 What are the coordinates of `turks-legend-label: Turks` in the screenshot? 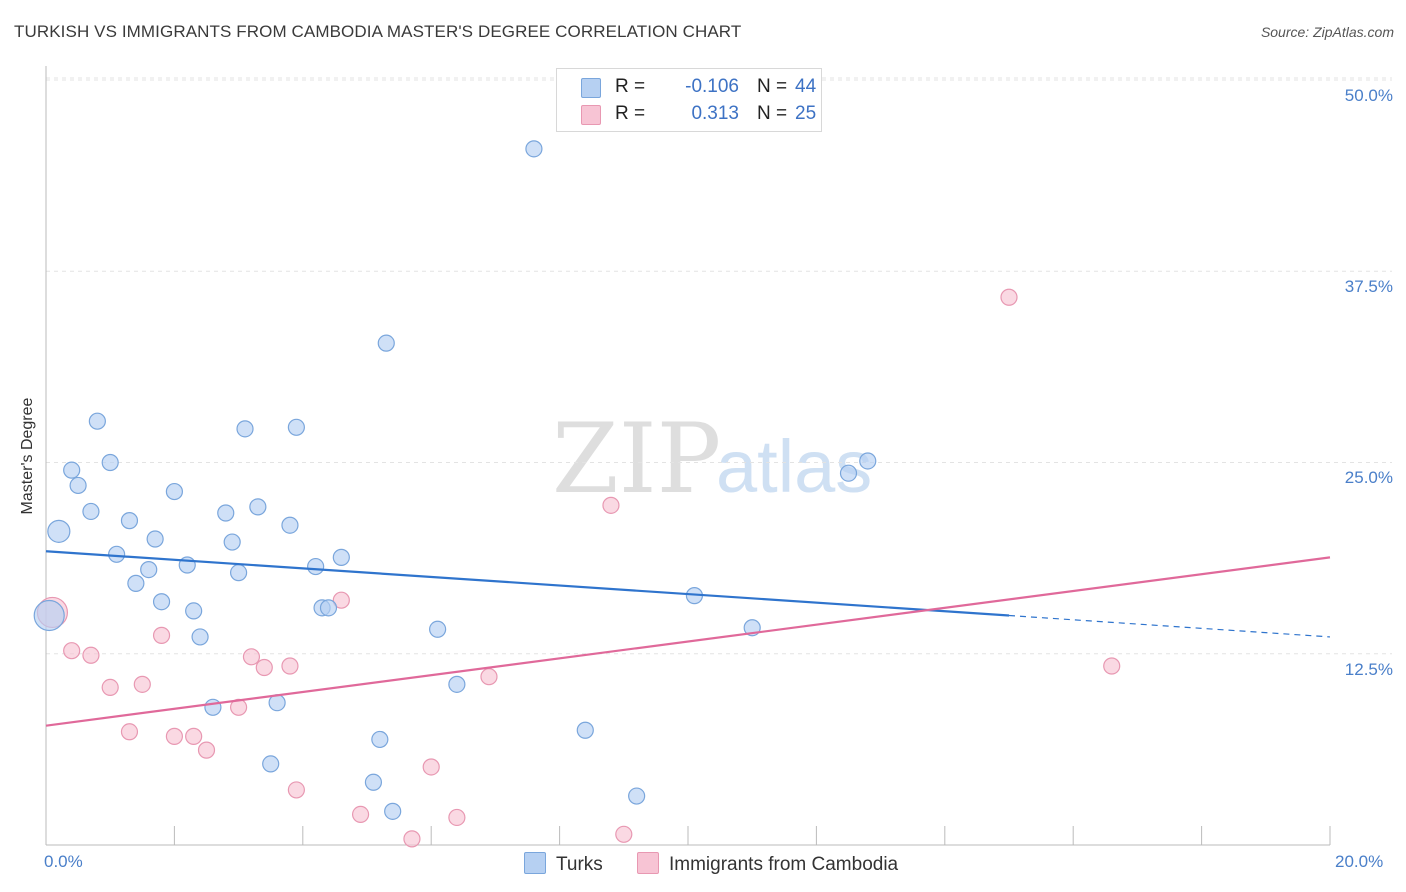 It's located at (579, 864).